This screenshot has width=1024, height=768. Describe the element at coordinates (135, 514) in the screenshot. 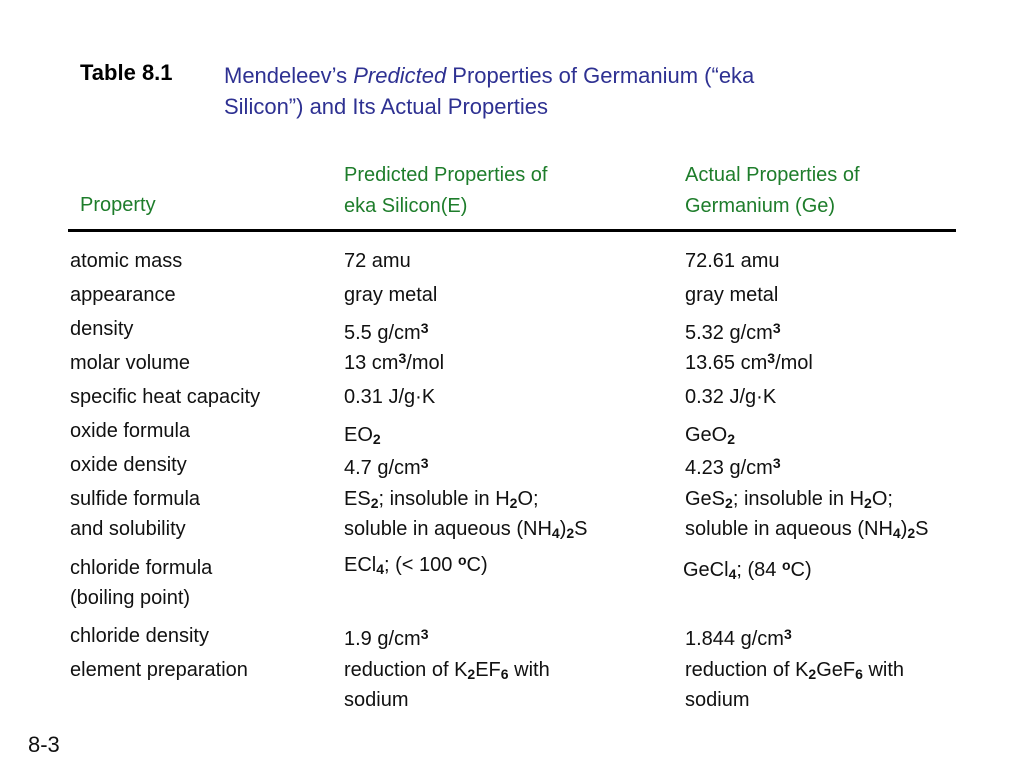

I see `property-sulfide: sulfide formula and solubility` at that location.